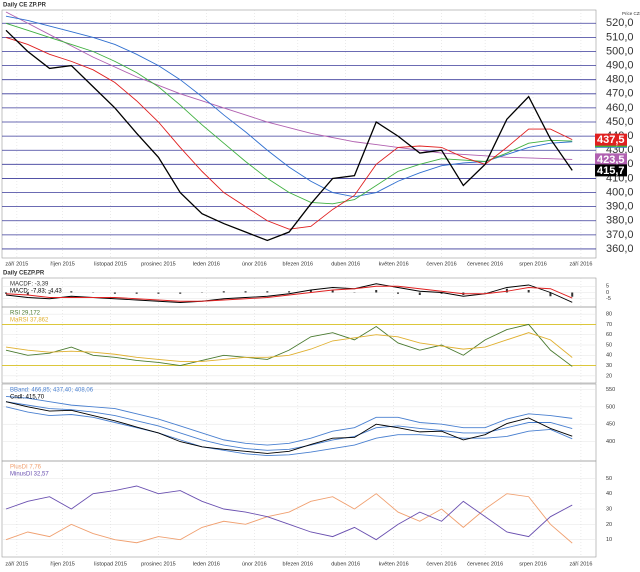 This screenshot has height=572, width=640. What do you see at coordinates (620, 221) in the screenshot?
I see `y-tick-label: 380,0` at bounding box center [620, 221].